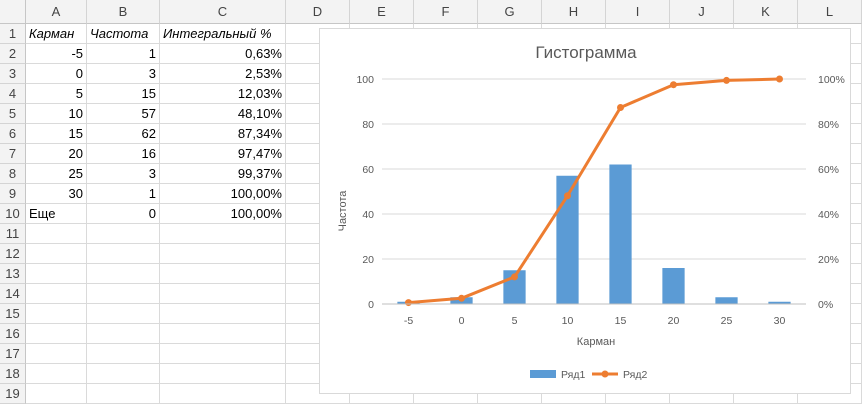 The image size is (862, 404). Describe the element at coordinates (638, 12) in the screenshot. I see `column-header: I` at that location.